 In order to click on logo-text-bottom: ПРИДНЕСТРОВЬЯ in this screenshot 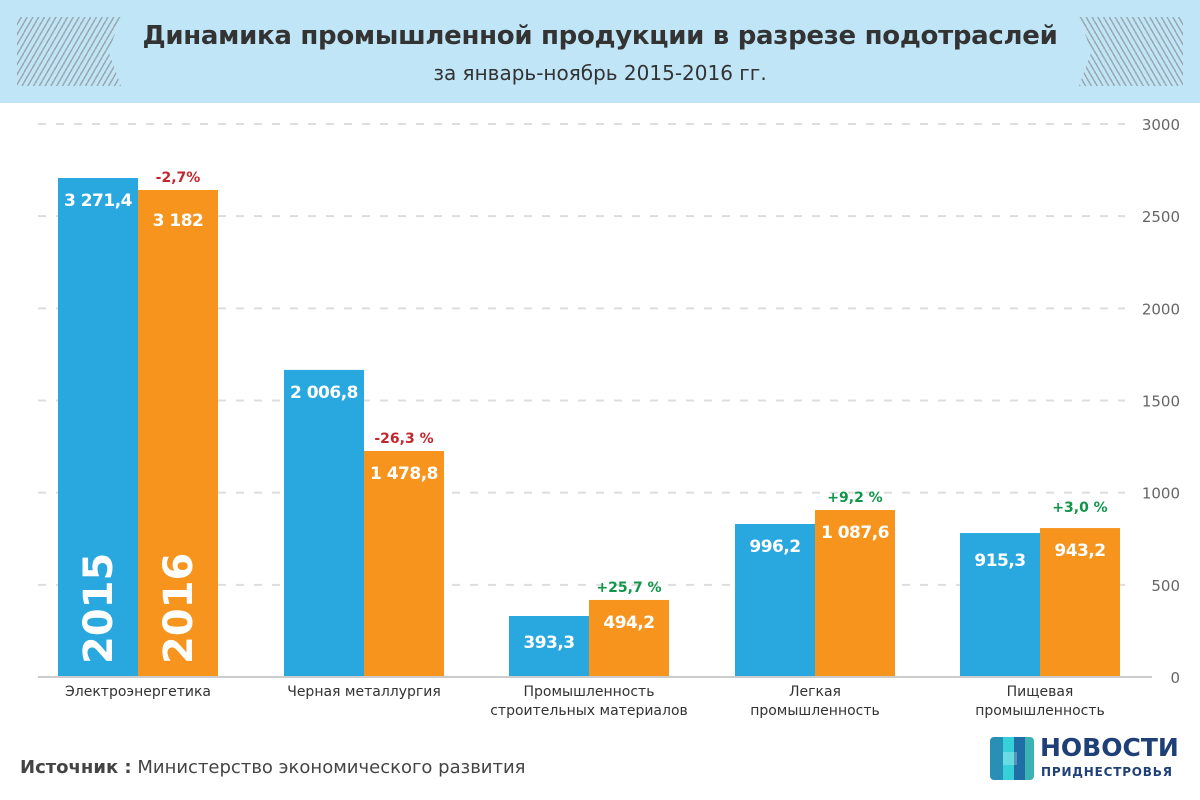, I will do `click(1107, 772)`.